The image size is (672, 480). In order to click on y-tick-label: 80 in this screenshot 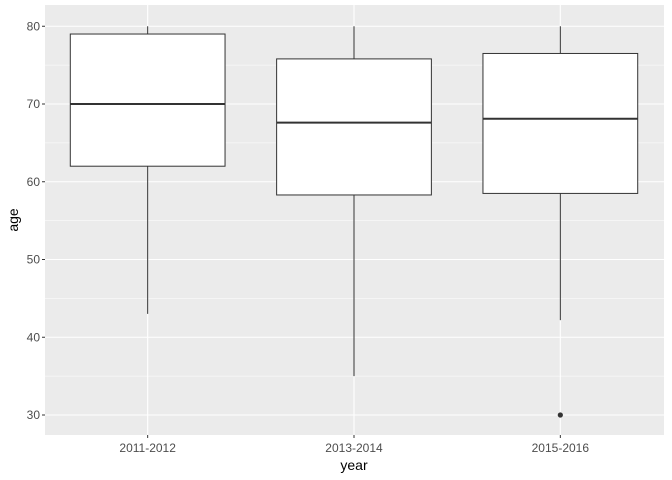, I will do `click(34, 26)`.